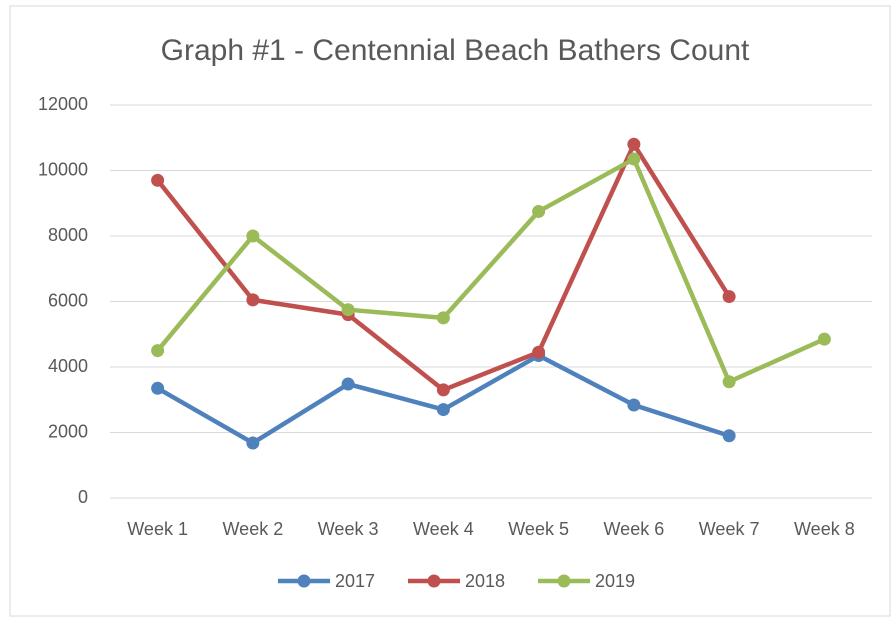 The image size is (891, 617). What do you see at coordinates (68, 300) in the screenshot?
I see `y-tick-label: 6000` at bounding box center [68, 300].